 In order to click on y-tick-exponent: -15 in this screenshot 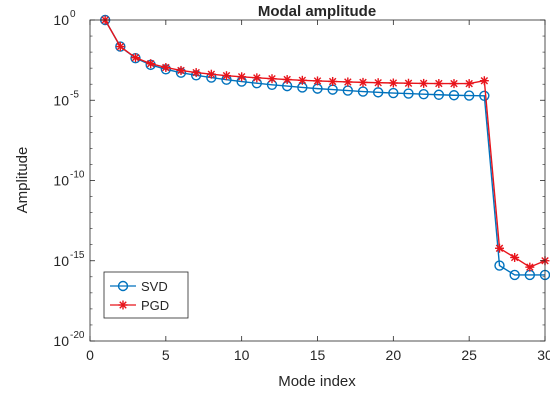, I will do `click(77, 255)`.